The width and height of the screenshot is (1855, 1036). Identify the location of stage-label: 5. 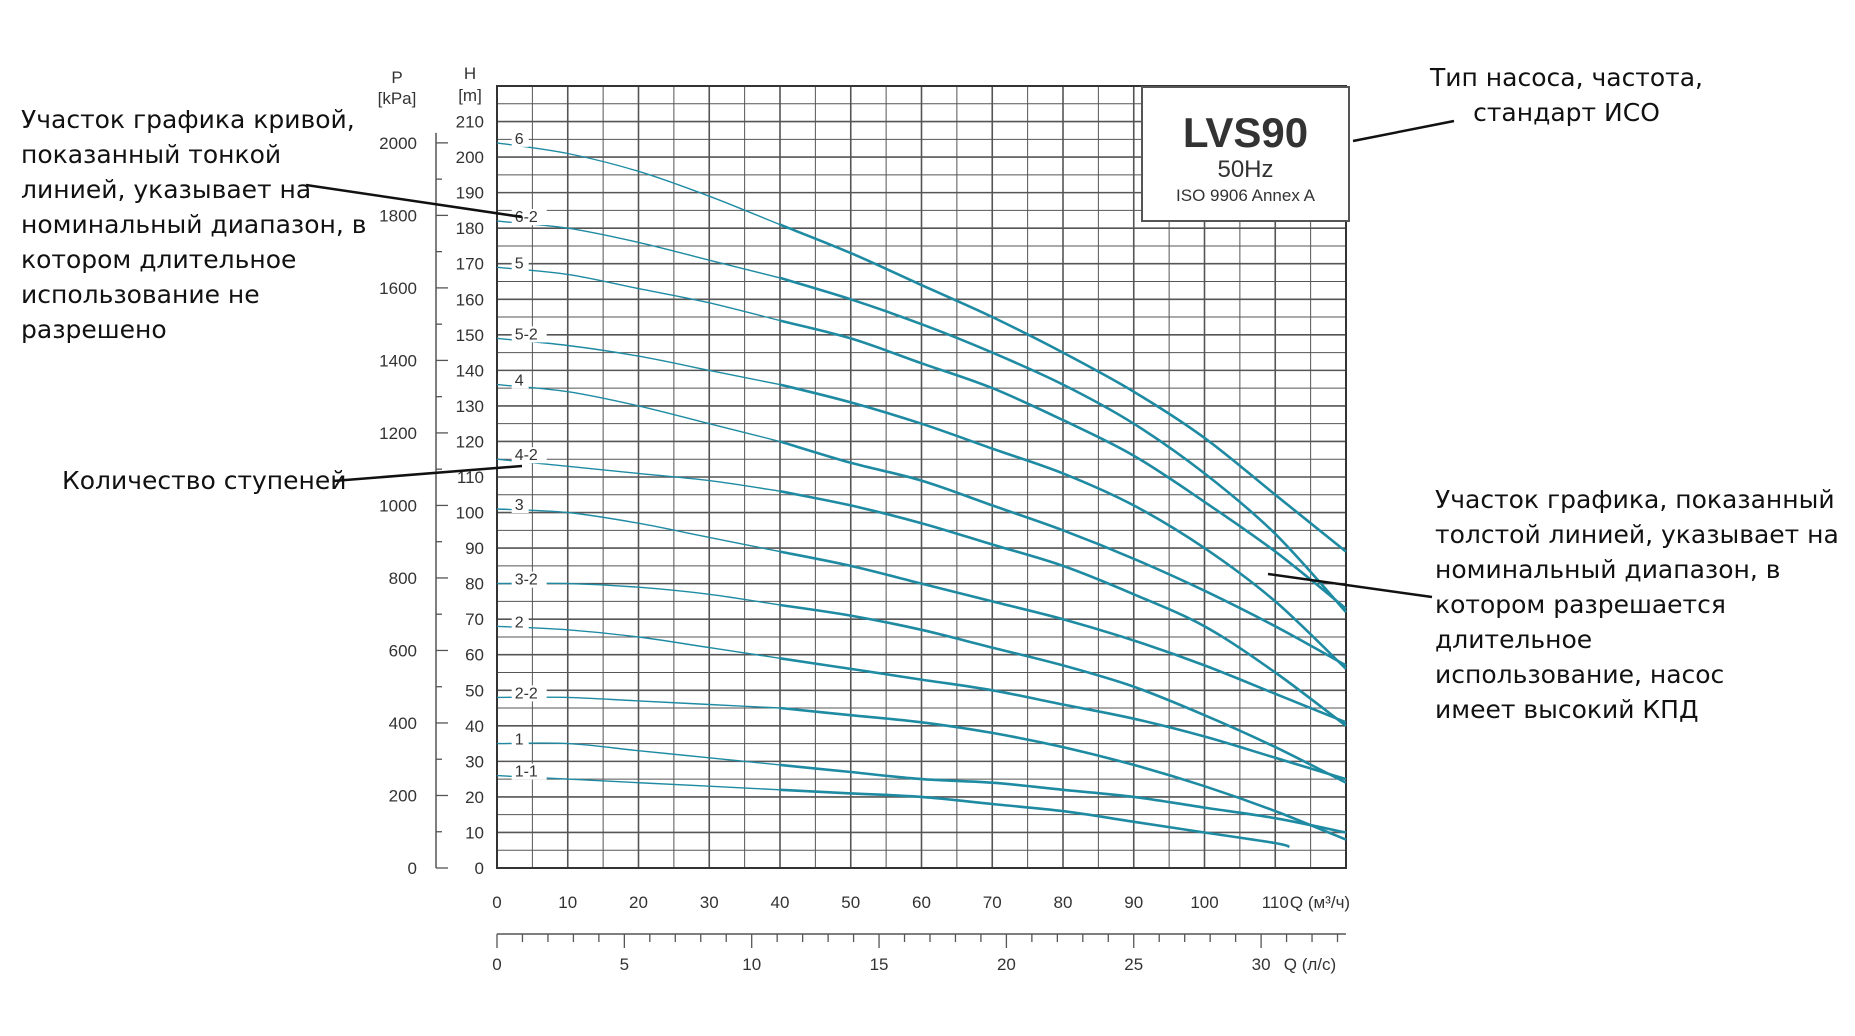
(519, 263).